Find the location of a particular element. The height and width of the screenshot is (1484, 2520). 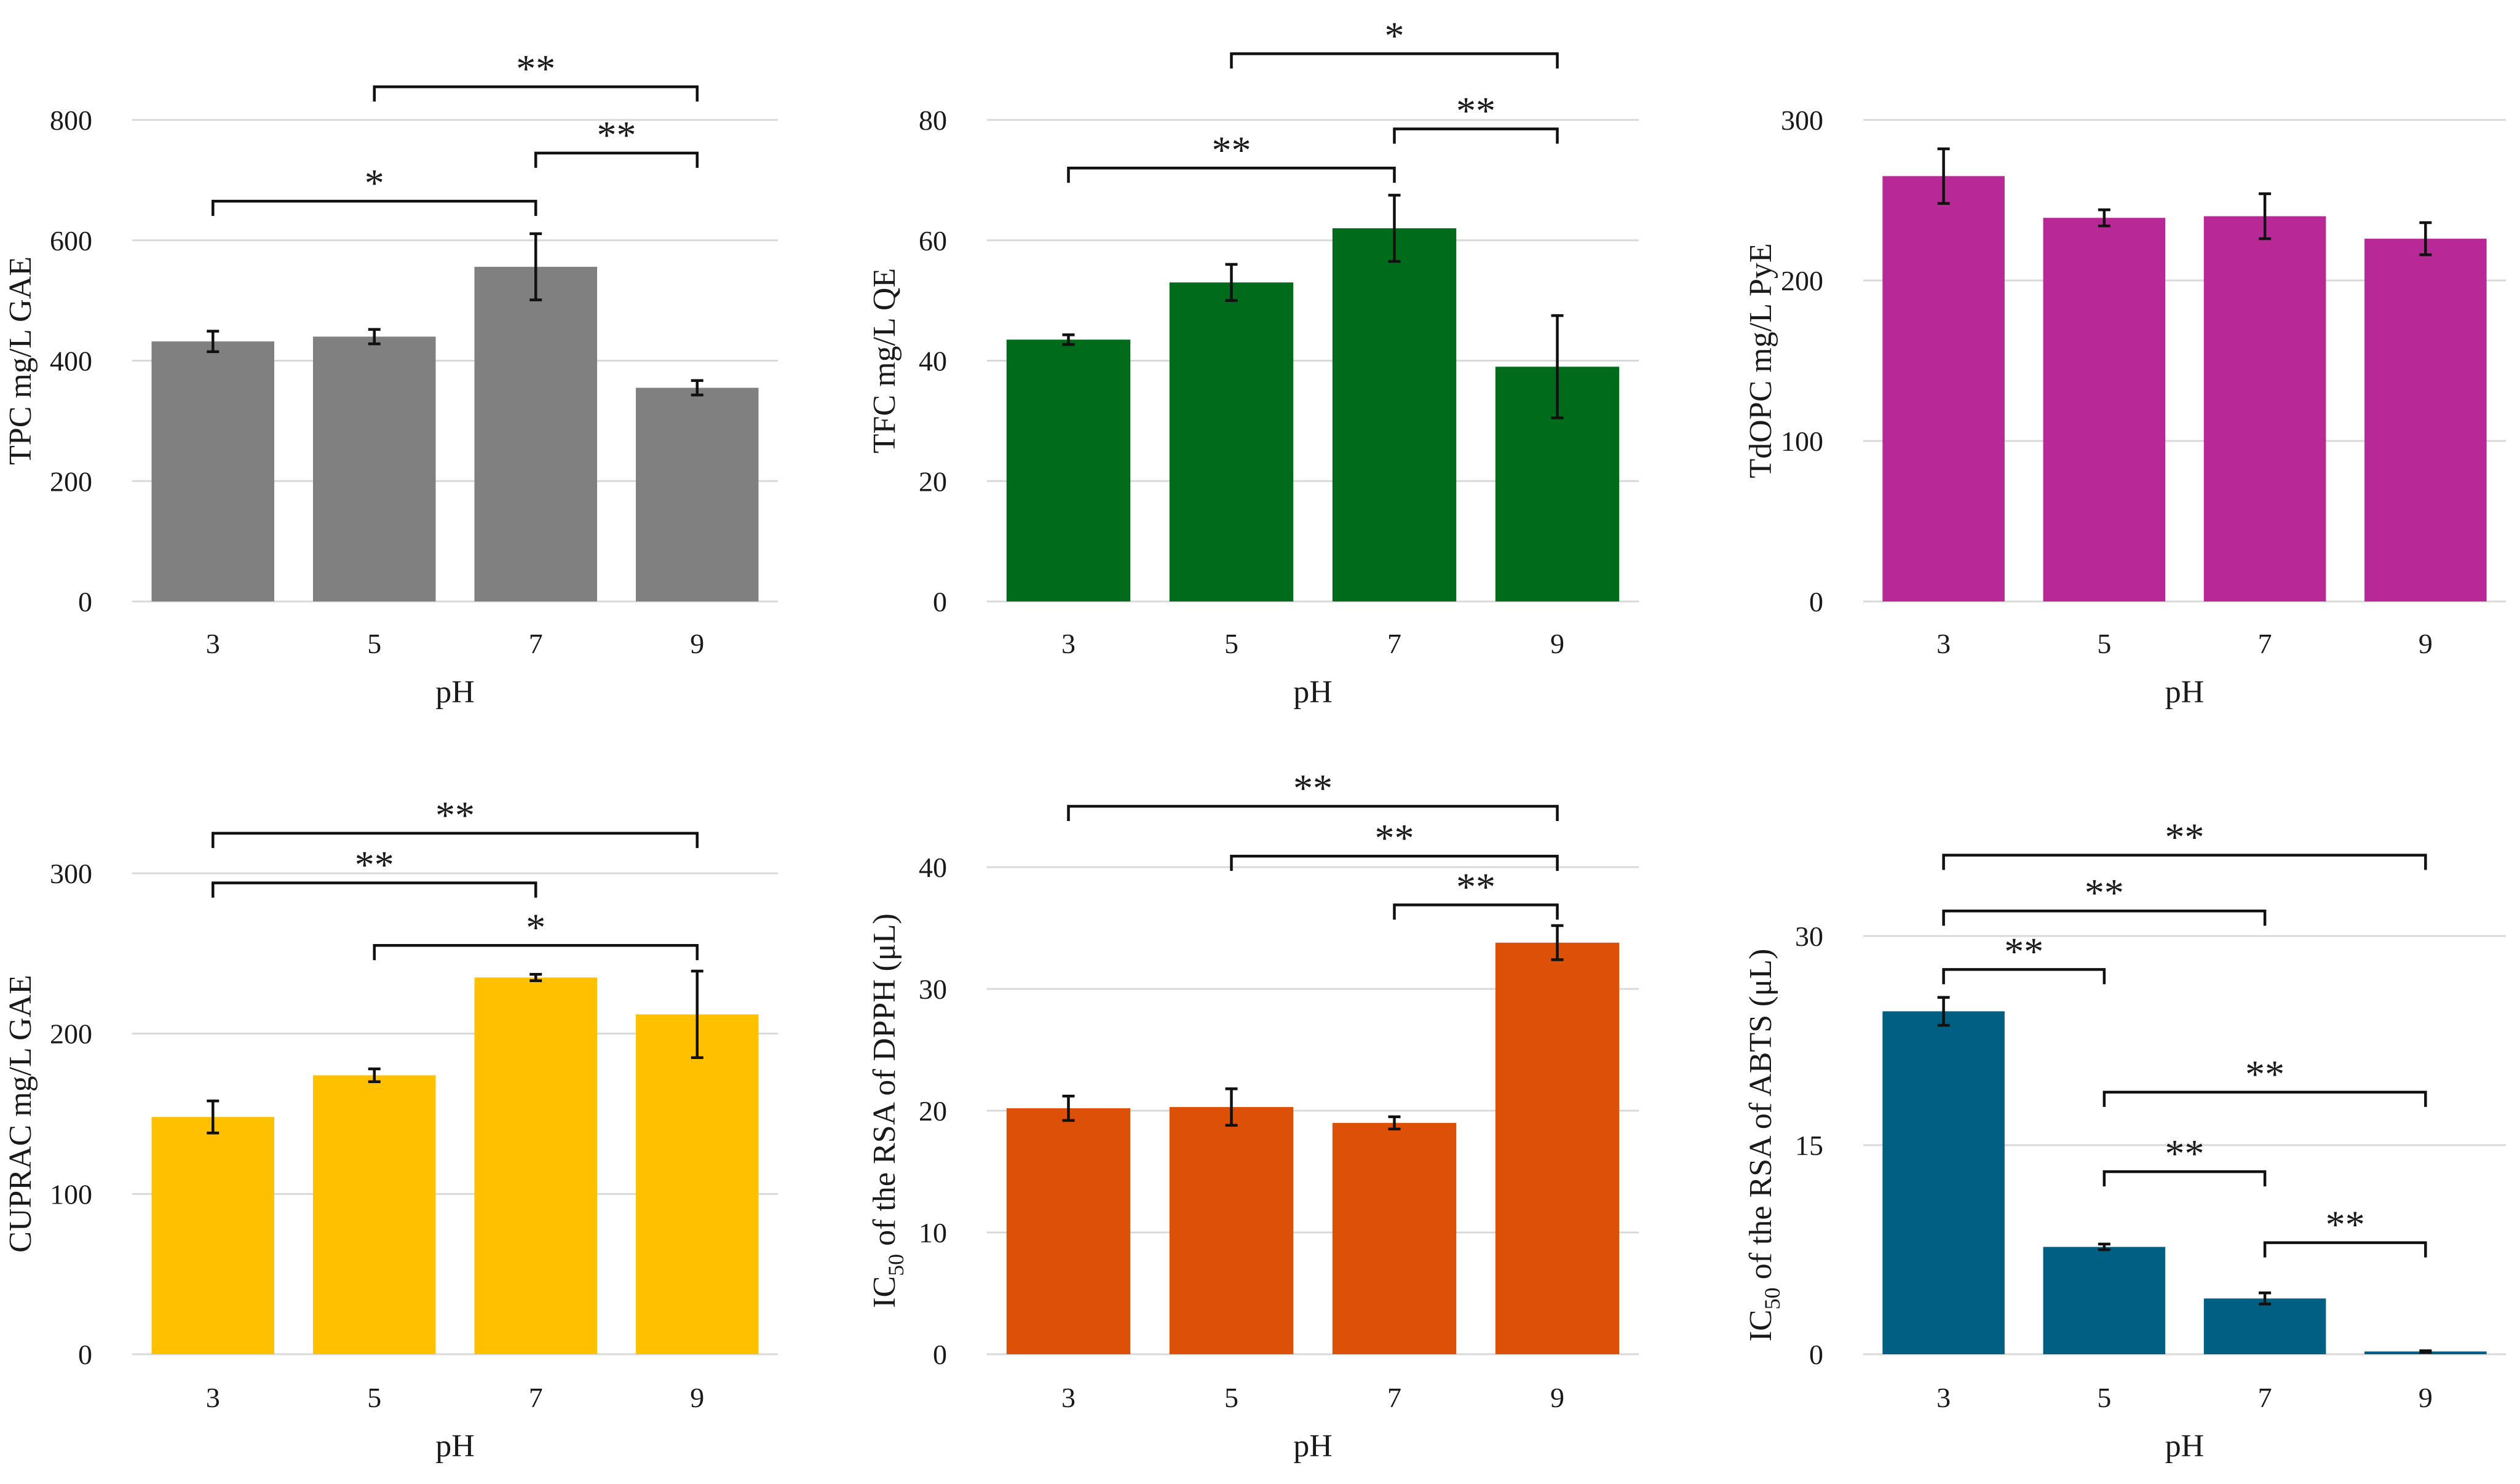

y-tick-label: 400 is located at coordinates (71, 361).